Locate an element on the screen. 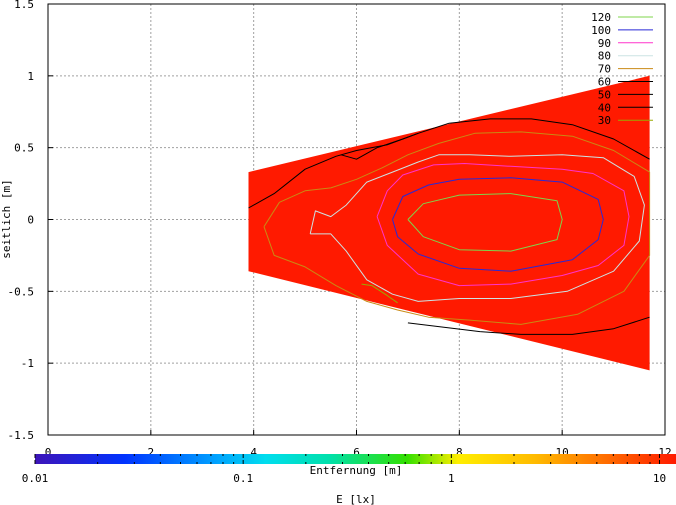 This screenshot has height=505, width=676. legend-label: 120 is located at coordinates (601, 17).